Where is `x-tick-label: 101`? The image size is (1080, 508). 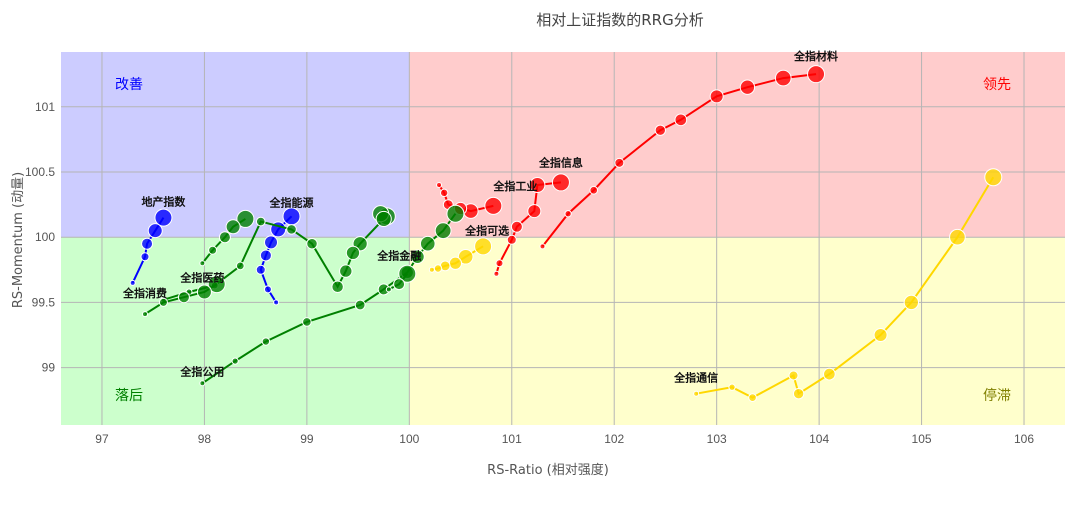 x-tick-label: 101 is located at coordinates (512, 439).